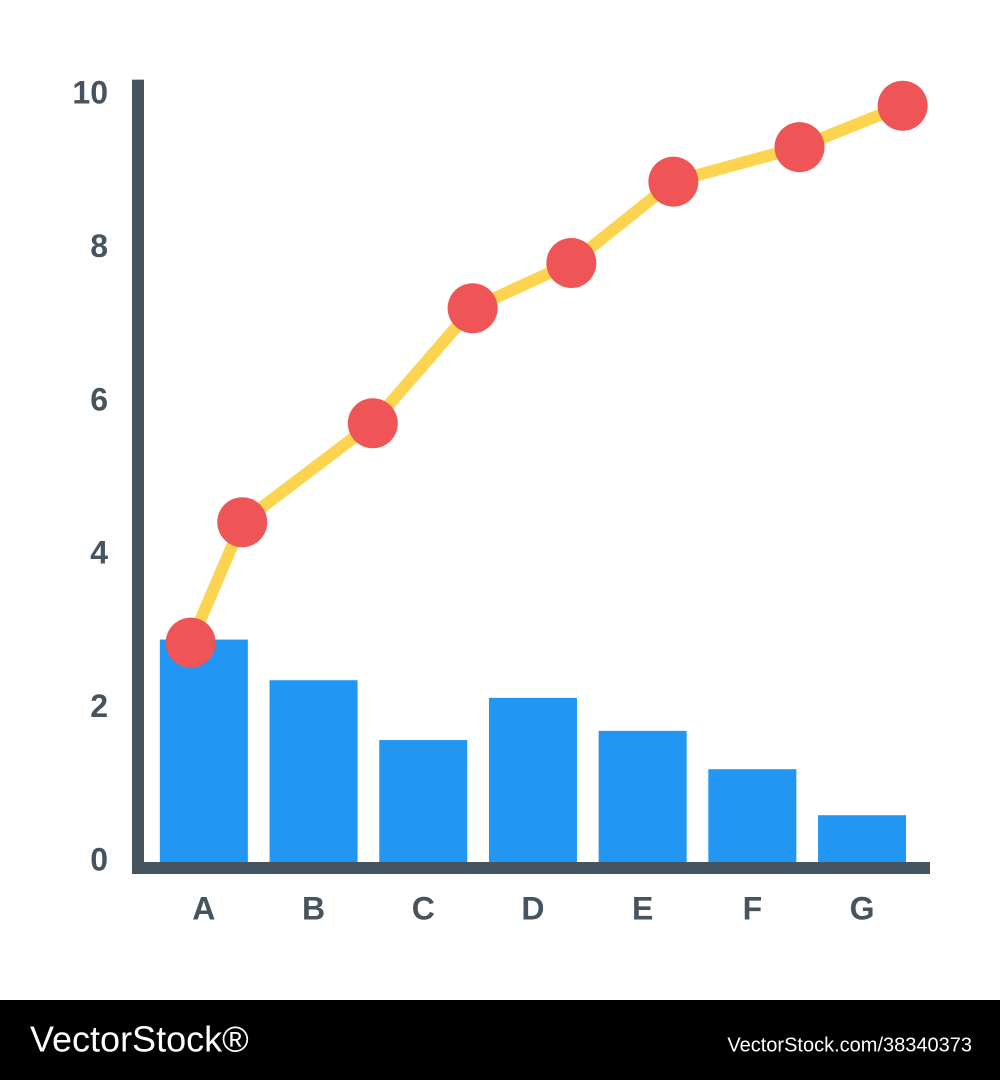 The height and width of the screenshot is (1080, 1000). Describe the element at coordinates (753, 908) in the screenshot. I see `x-tick-label: F` at that location.